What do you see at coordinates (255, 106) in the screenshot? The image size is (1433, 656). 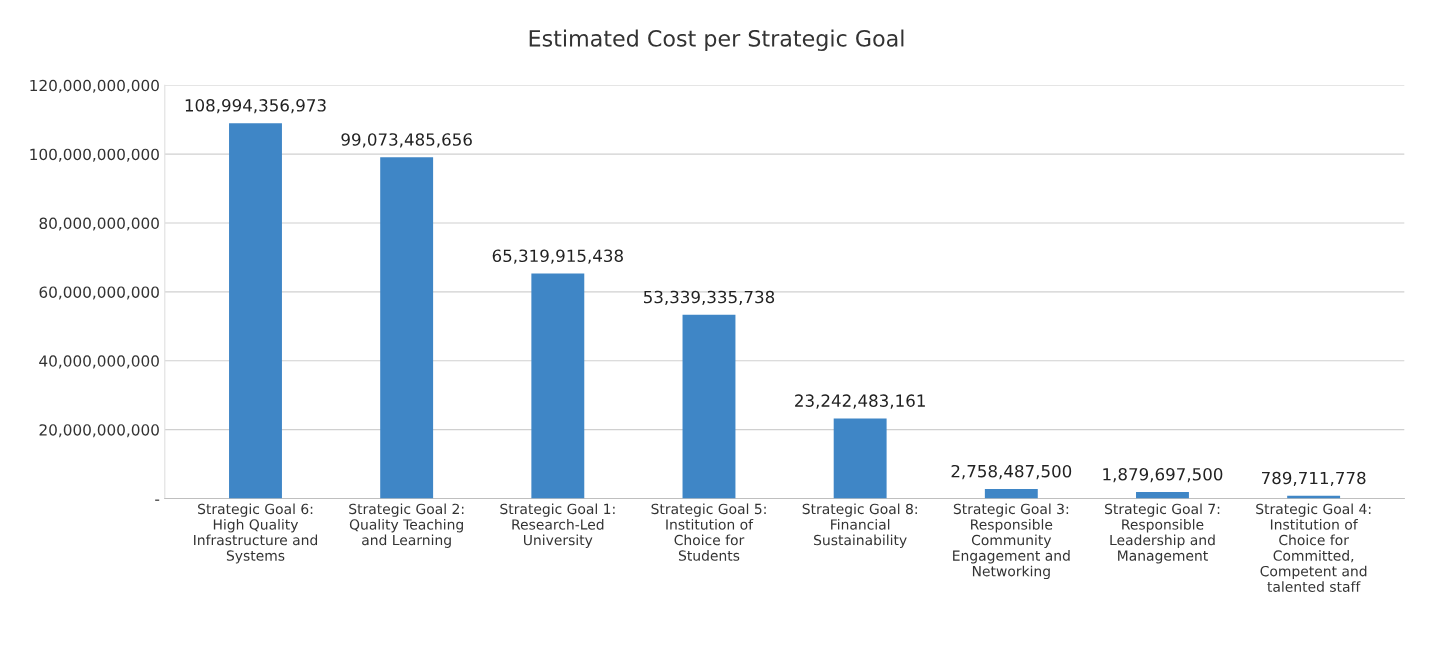 I see `data-label: 108,994,356,973` at bounding box center [255, 106].